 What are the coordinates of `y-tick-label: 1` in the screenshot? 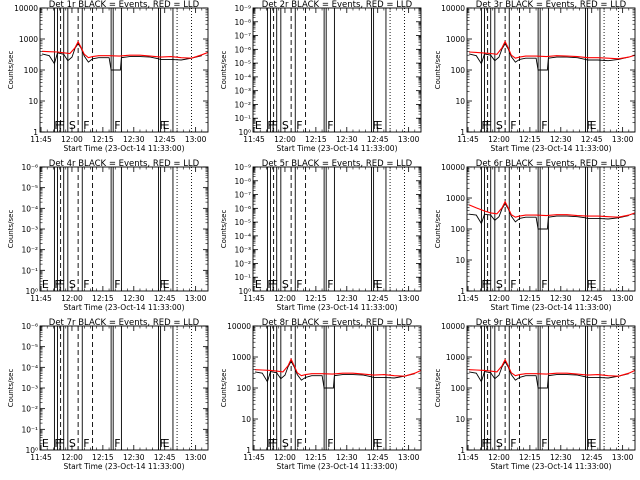 It's located at (462, 450).